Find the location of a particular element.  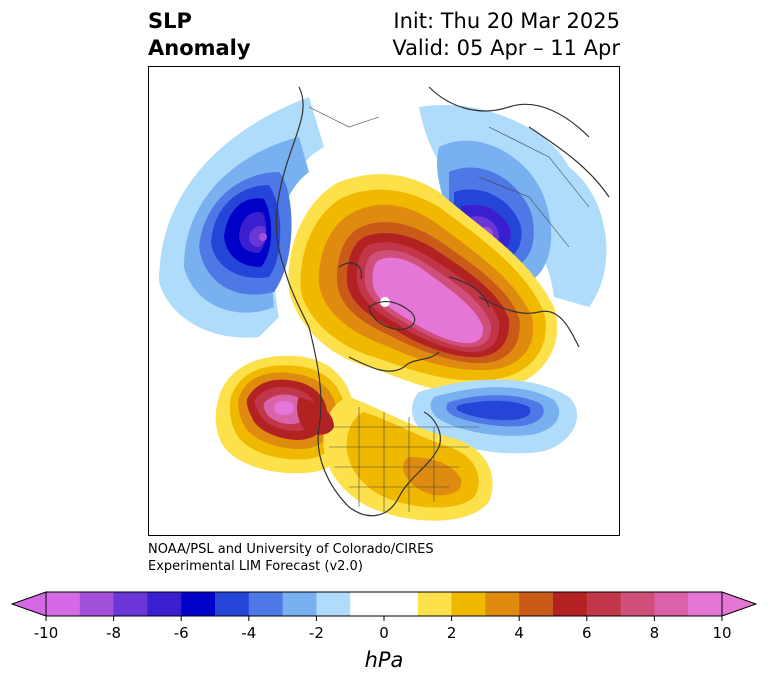

map-title: SLP Anomaly is located at coordinates (199, 35).